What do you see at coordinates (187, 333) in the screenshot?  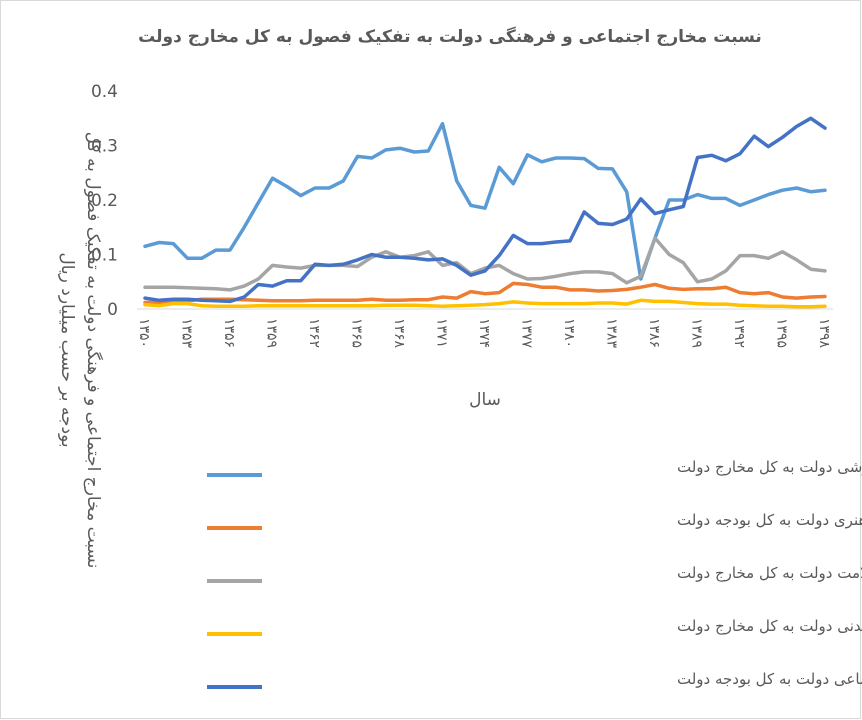 I see `x-tick-label: ۱۳۵۳` at bounding box center [187, 333].